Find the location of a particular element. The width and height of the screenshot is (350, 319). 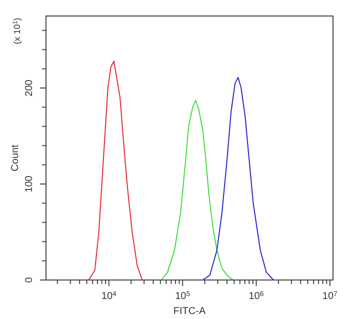

x-tick-label: 10$^{6}$ is located at coordinates (256, 296).